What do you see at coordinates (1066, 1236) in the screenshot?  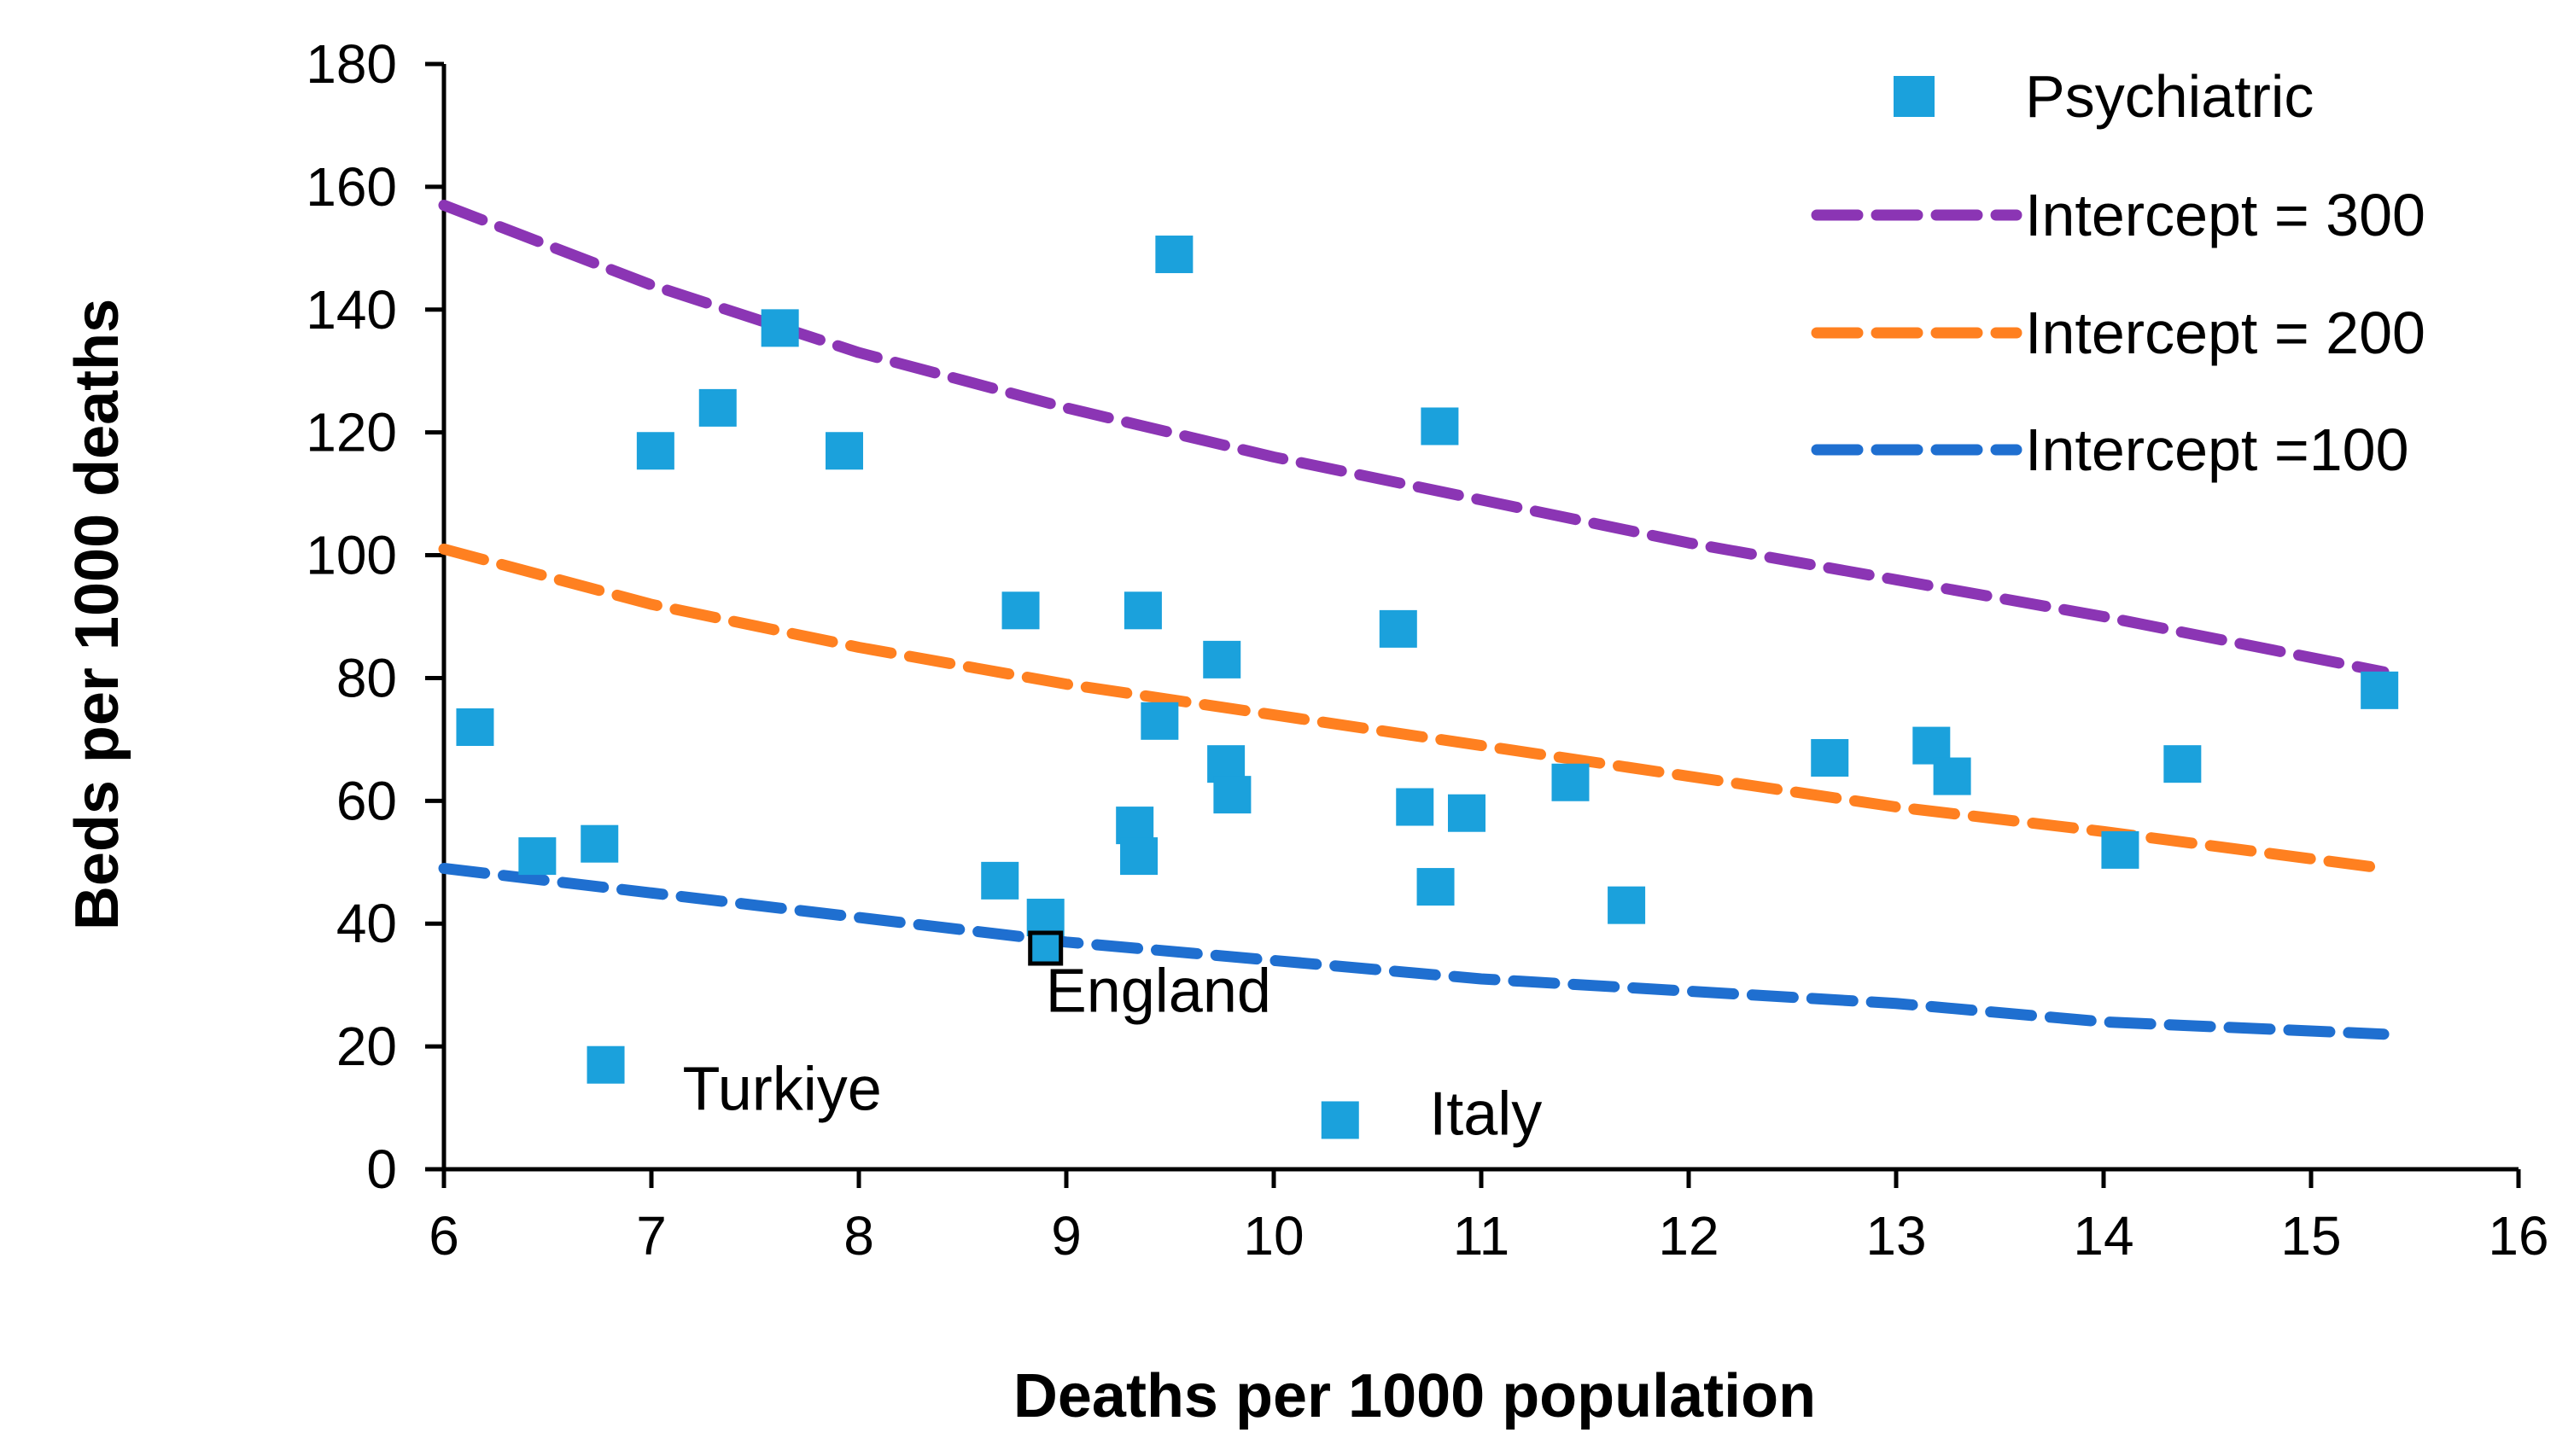 I see `x-tick-label: 9` at bounding box center [1066, 1236].